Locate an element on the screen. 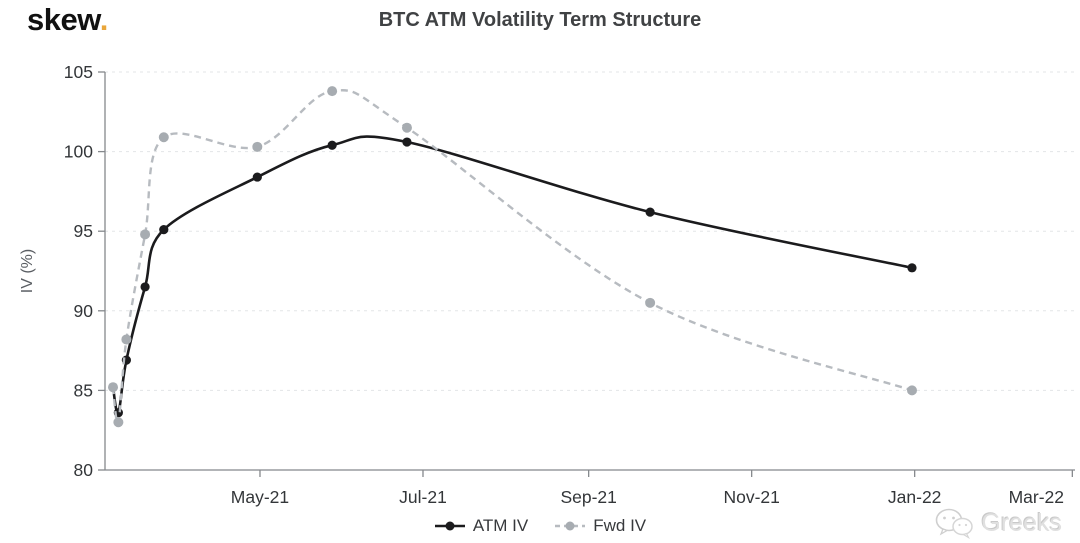 This screenshot has height=543, width=1080. y-tick-label: 85 is located at coordinates (83, 390).